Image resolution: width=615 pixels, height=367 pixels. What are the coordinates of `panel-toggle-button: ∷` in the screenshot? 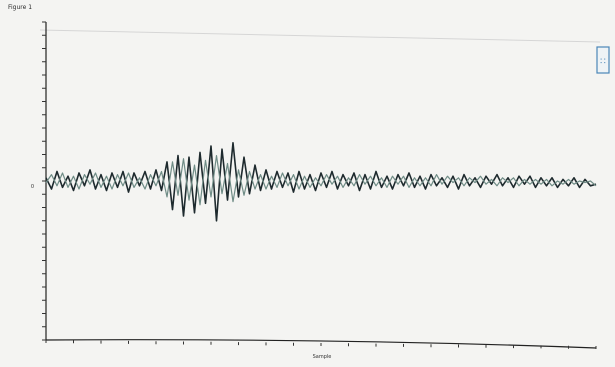 It's located at (603, 60).